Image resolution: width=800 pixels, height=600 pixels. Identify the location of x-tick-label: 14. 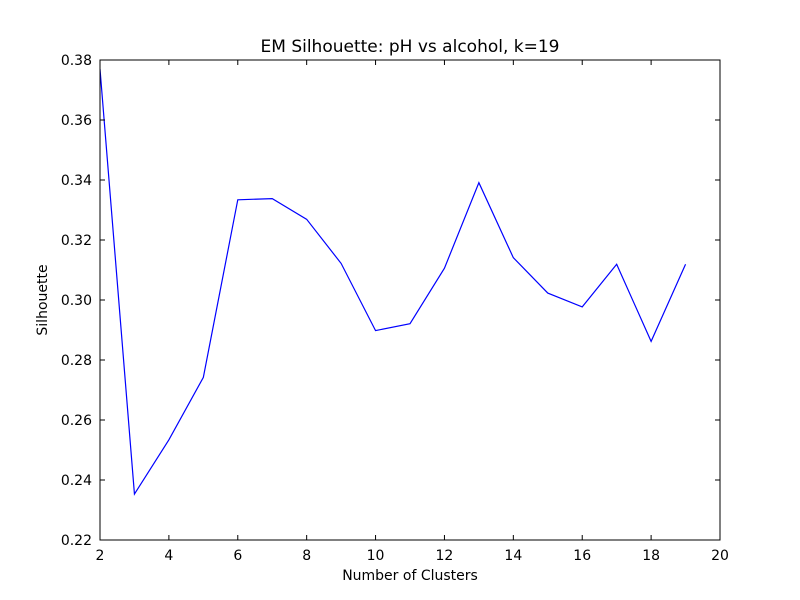
(513, 556).